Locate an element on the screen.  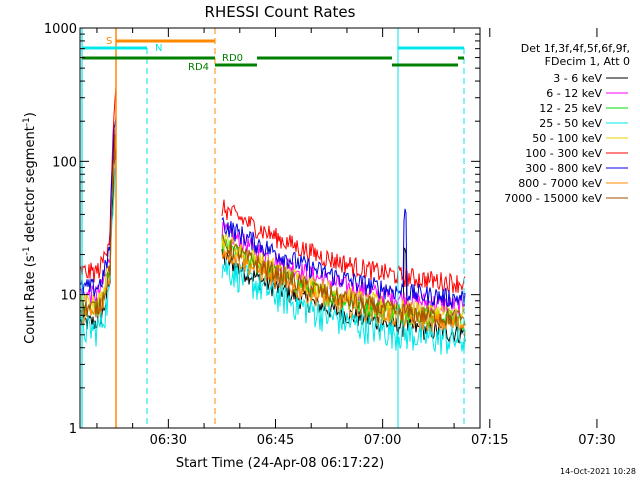
x-tick-label: 06:45 is located at coordinates (275, 440).